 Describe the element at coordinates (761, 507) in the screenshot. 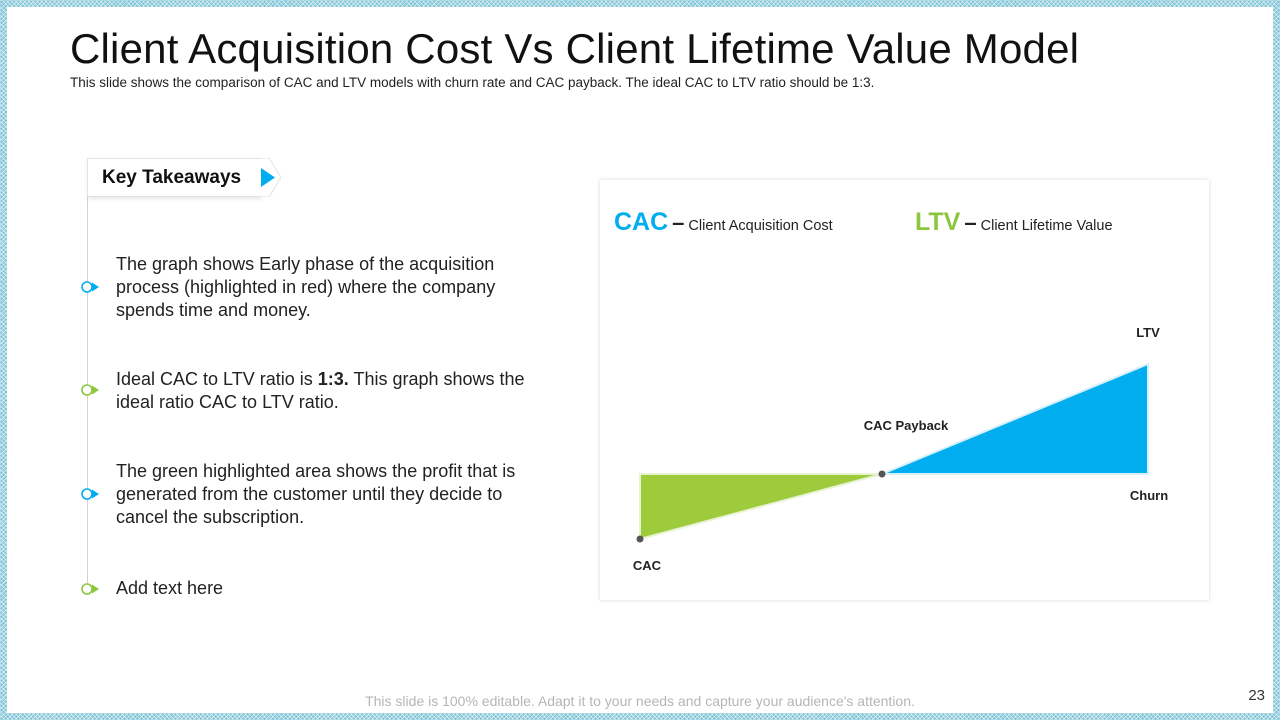

I see `cac-area` at that location.